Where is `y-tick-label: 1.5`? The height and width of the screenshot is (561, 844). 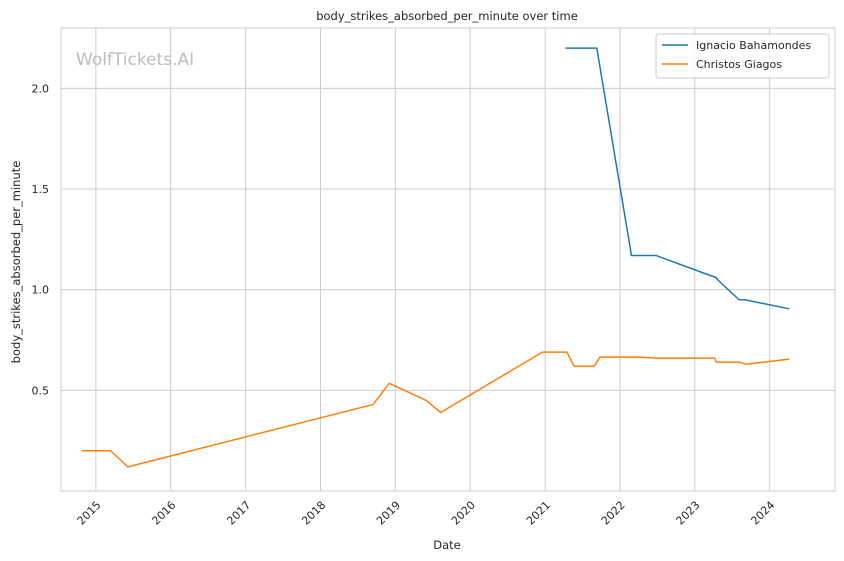 y-tick-label: 1.5 is located at coordinates (41, 189).